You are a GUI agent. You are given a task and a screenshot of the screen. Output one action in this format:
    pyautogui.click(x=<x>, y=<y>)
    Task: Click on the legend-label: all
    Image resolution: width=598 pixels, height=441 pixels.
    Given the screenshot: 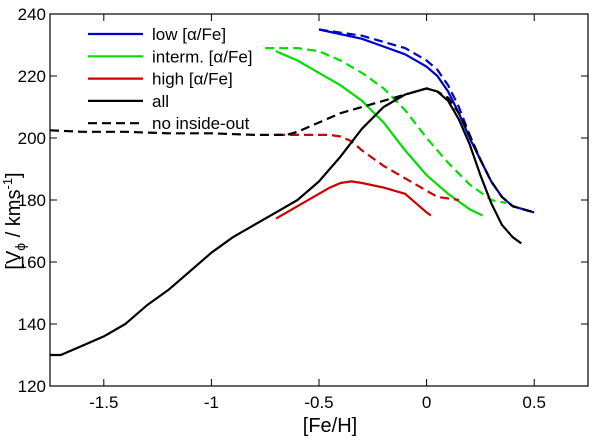 What is the action you would take?
    pyautogui.click(x=160, y=101)
    